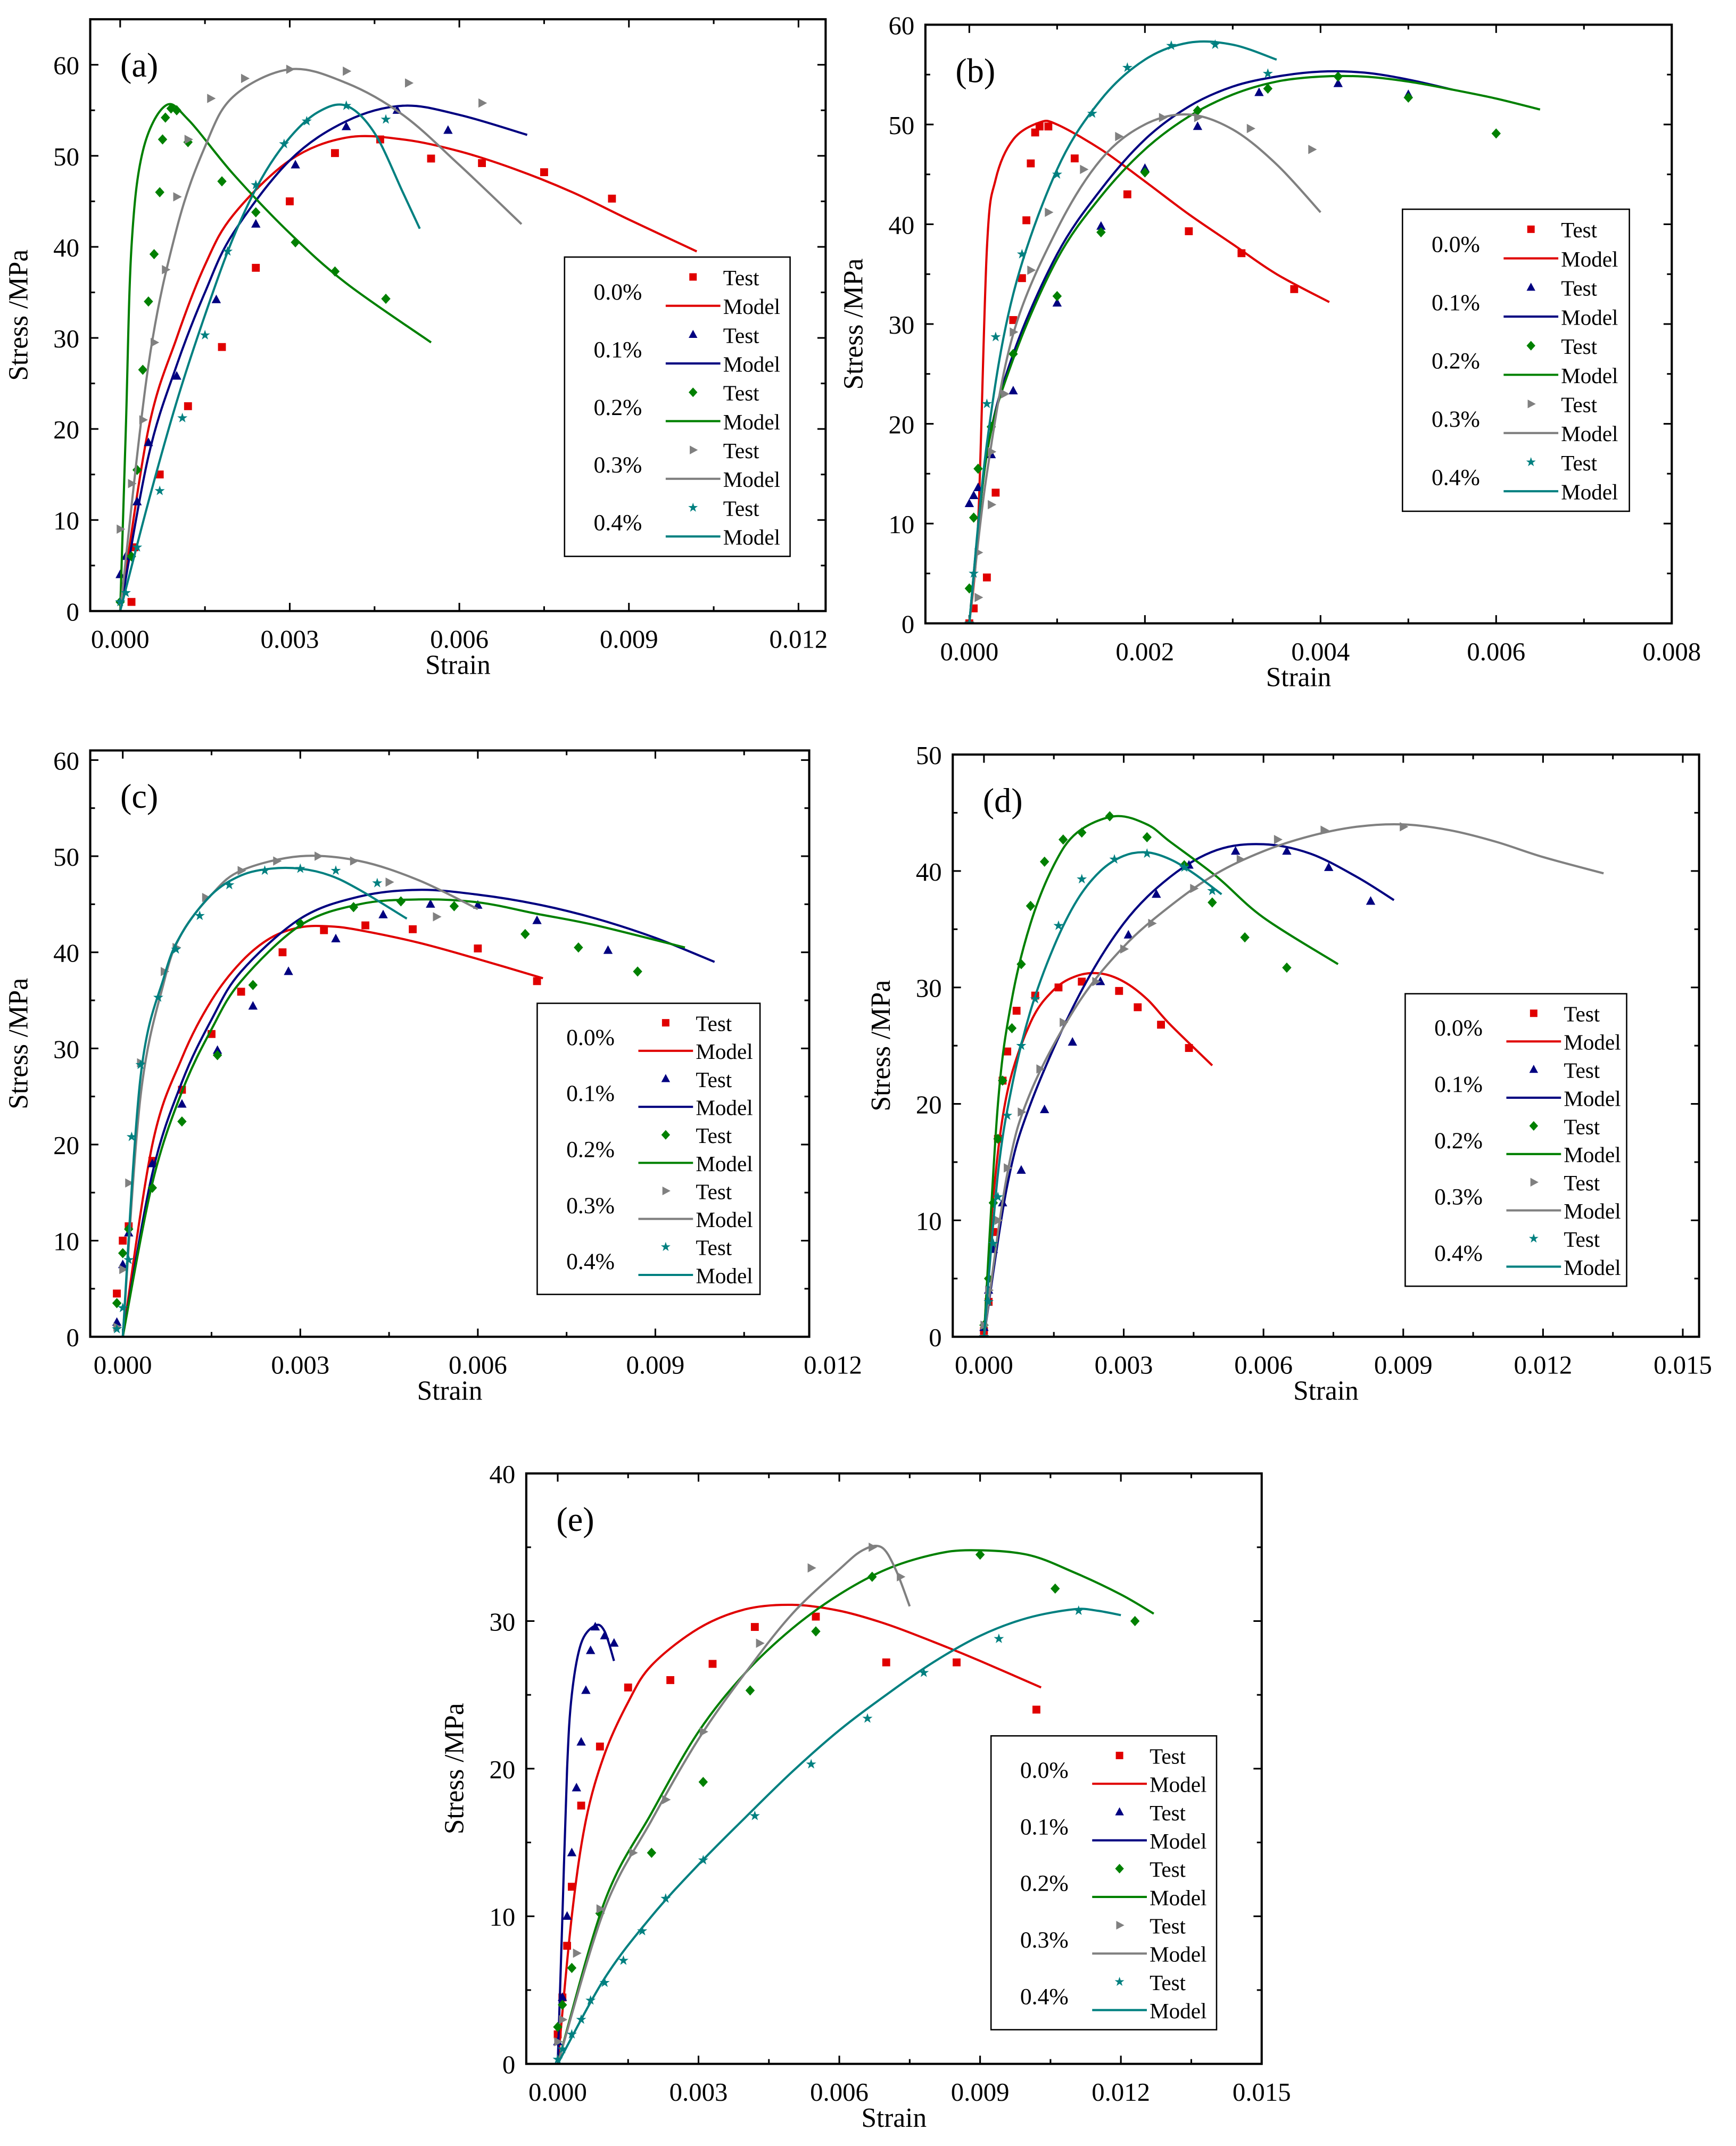 This screenshot has height=2146, width=1736. What do you see at coordinates (1262, 2092) in the screenshot?
I see `x-tick-label: 0.015` at bounding box center [1262, 2092].